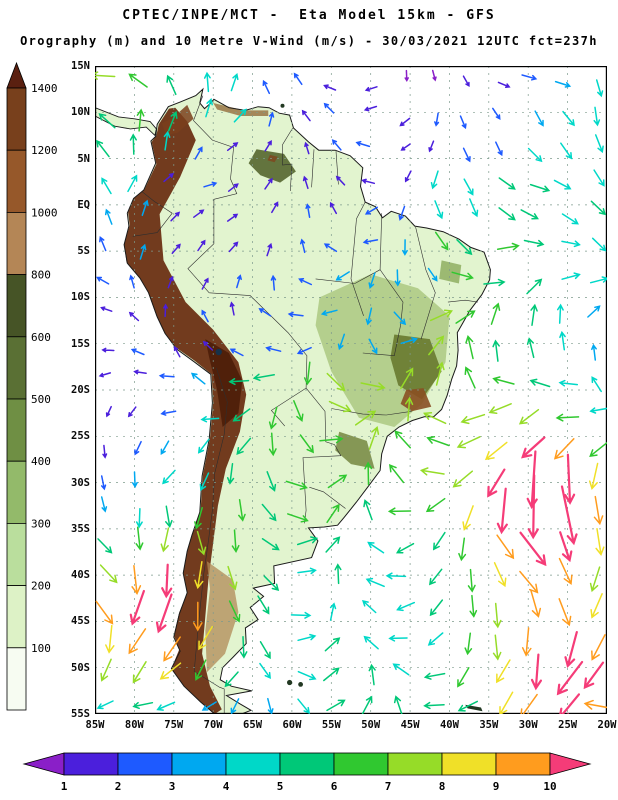 This screenshot has height=800, width=618. What do you see at coordinates (83, 204) in the screenshot?
I see `lat-tick-EQ: EQ` at bounding box center [83, 204].